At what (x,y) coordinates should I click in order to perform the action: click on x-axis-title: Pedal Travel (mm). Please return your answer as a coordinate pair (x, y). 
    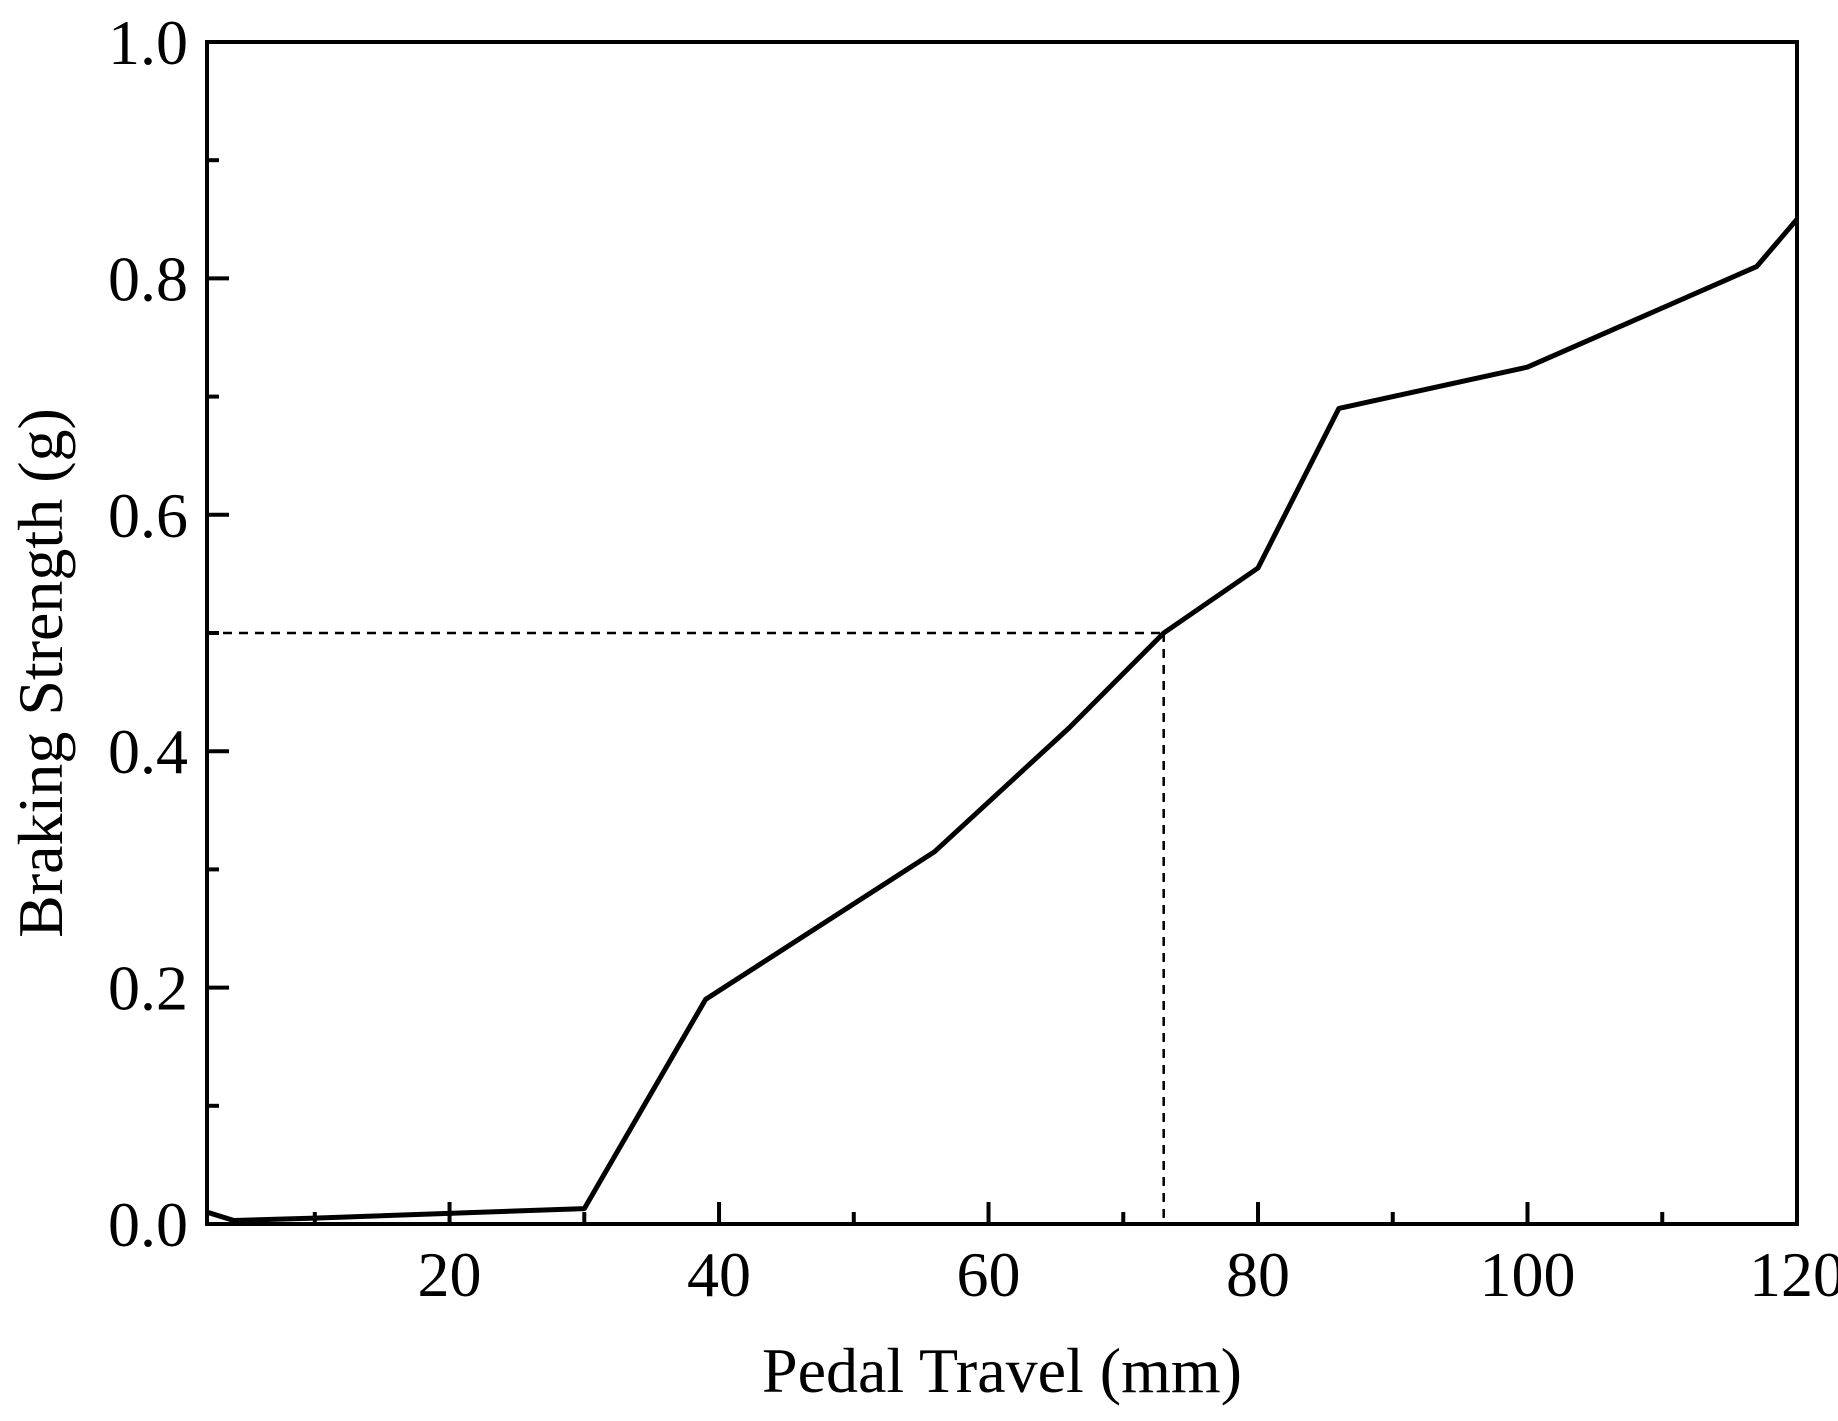
    Looking at the image, I should click on (1002, 1370).